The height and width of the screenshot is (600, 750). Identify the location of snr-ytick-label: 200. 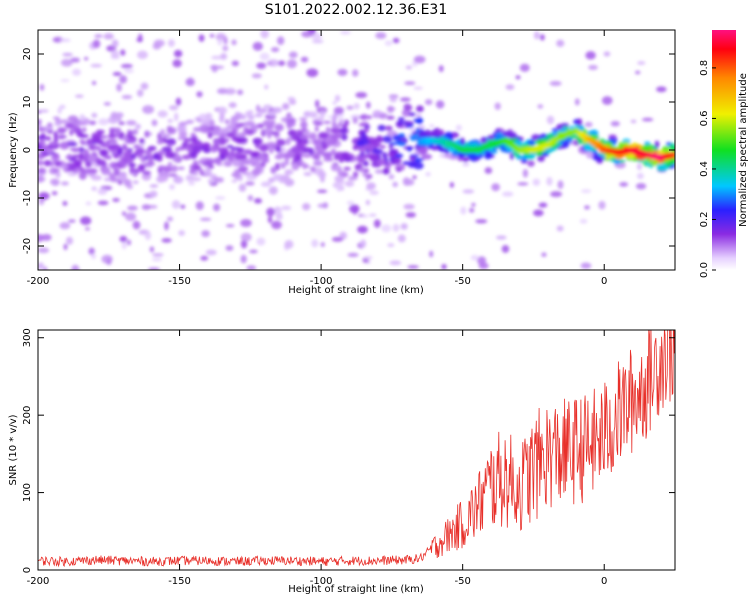
(27, 415).